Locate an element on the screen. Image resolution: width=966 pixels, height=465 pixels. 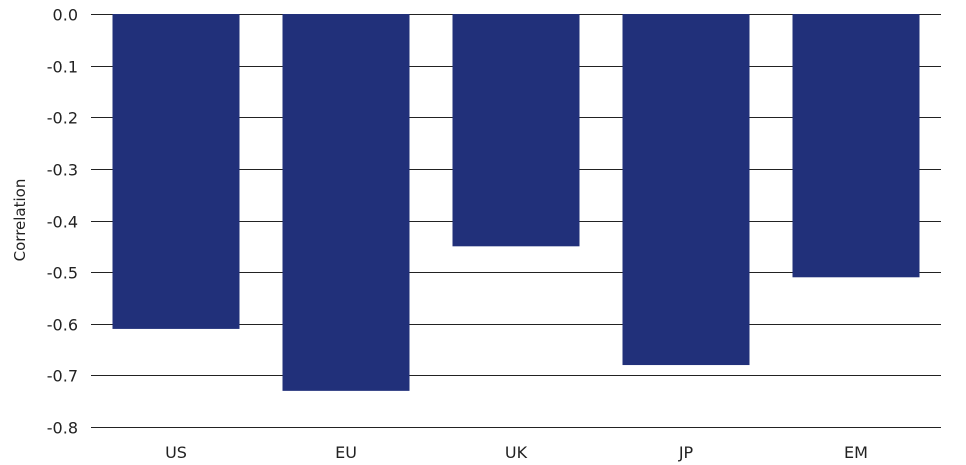
y-tick-label: -0.3 is located at coordinates (62, 170).